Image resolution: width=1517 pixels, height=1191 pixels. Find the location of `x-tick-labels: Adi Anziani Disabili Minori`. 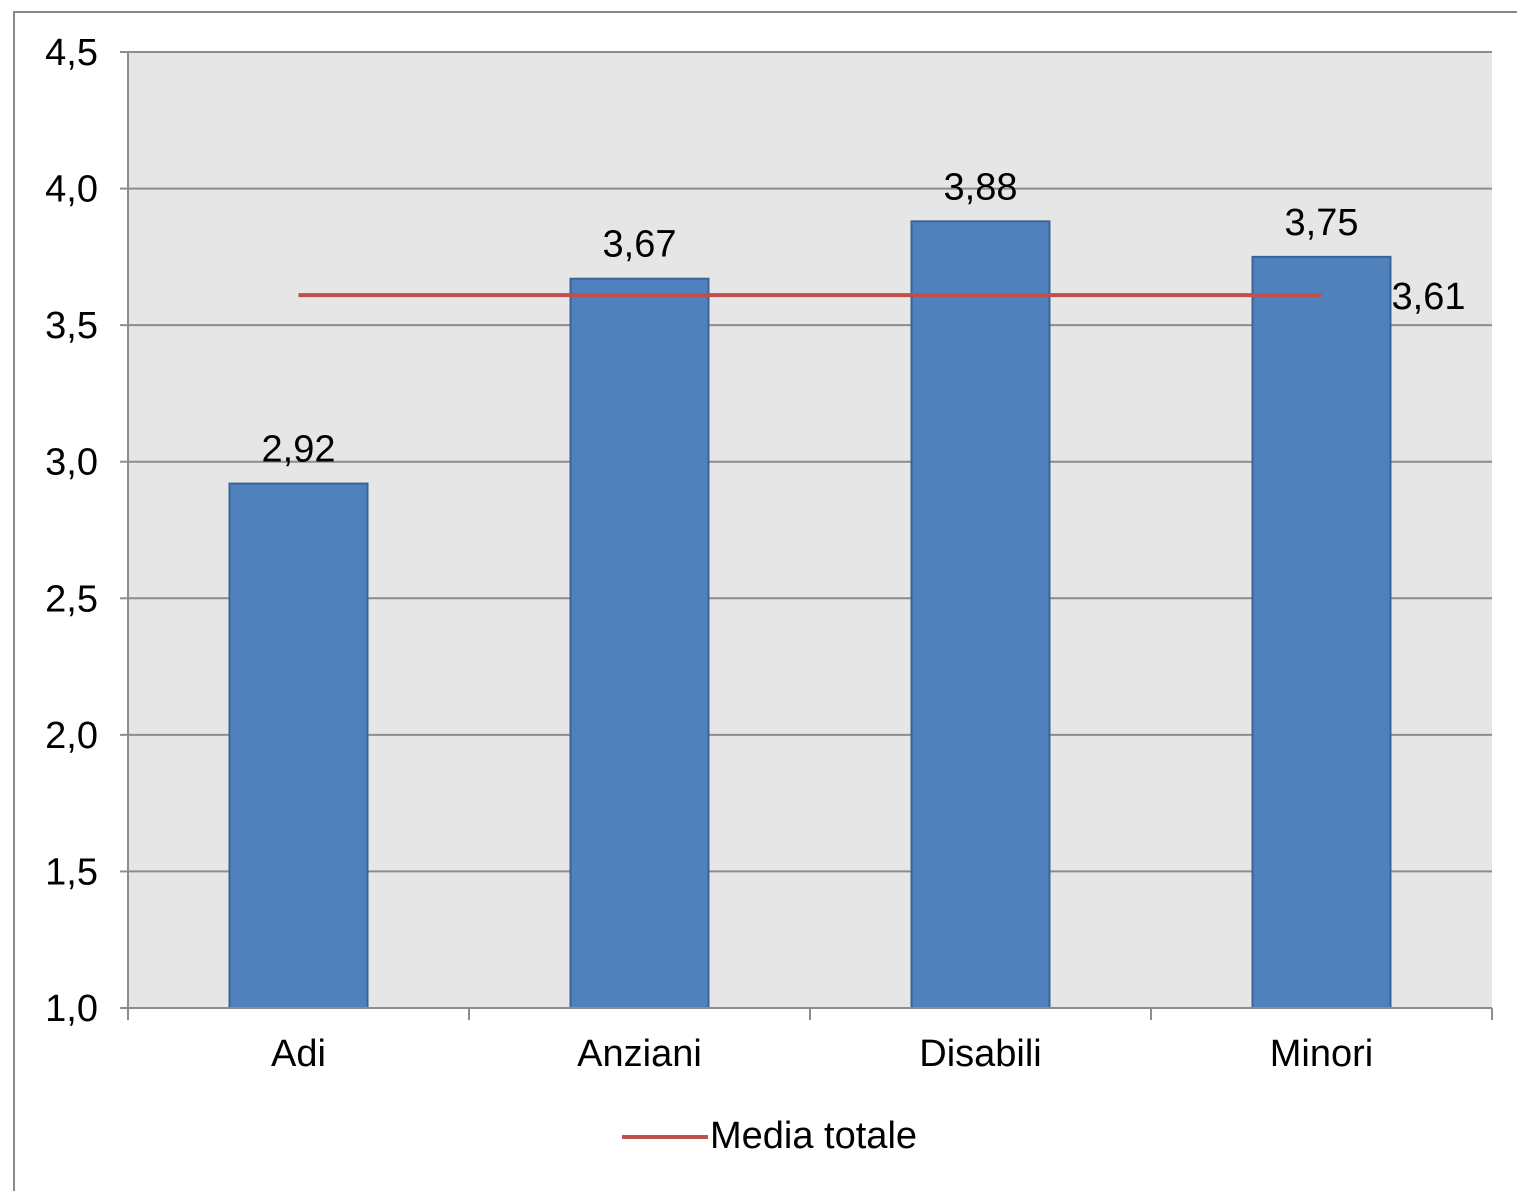

x-tick-labels: Adi Anziani Disabili Minori is located at coordinates (822, 1054).